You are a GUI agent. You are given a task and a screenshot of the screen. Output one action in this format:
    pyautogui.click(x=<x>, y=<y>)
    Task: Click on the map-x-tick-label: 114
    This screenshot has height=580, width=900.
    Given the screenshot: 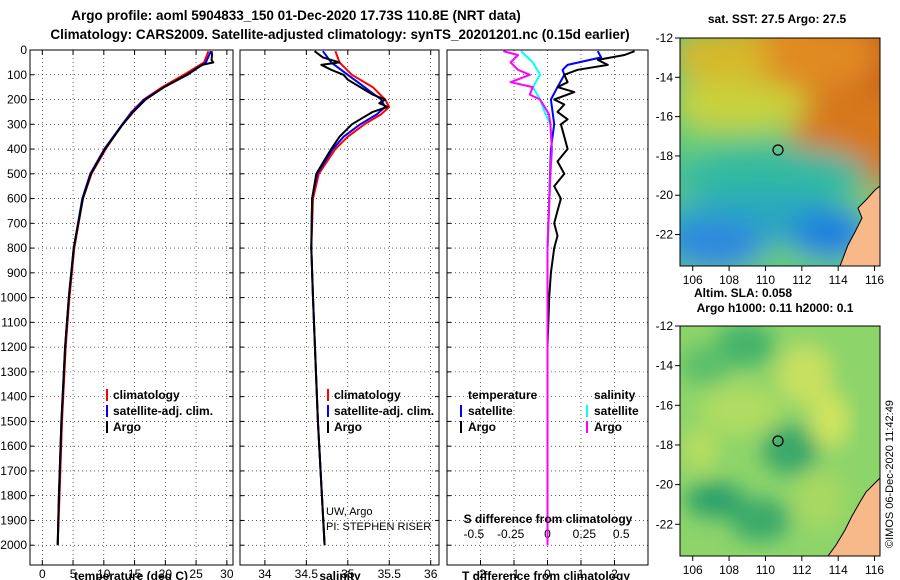 What is the action you would take?
    pyautogui.click(x=838, y=570)
    